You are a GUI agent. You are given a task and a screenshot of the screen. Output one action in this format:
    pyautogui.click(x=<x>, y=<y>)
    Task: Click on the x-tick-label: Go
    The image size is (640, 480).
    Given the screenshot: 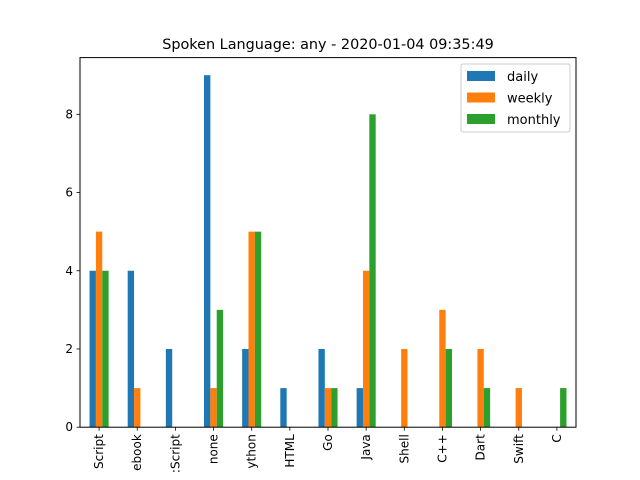 What is the action you would take?
    pyautogui.click(x=328, y=442)
    